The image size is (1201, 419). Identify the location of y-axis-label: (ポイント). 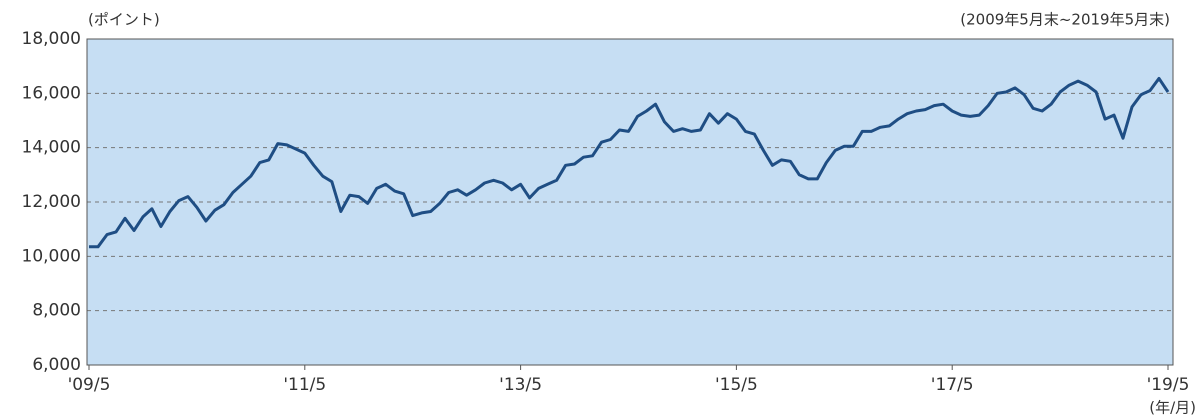
(124, 20).